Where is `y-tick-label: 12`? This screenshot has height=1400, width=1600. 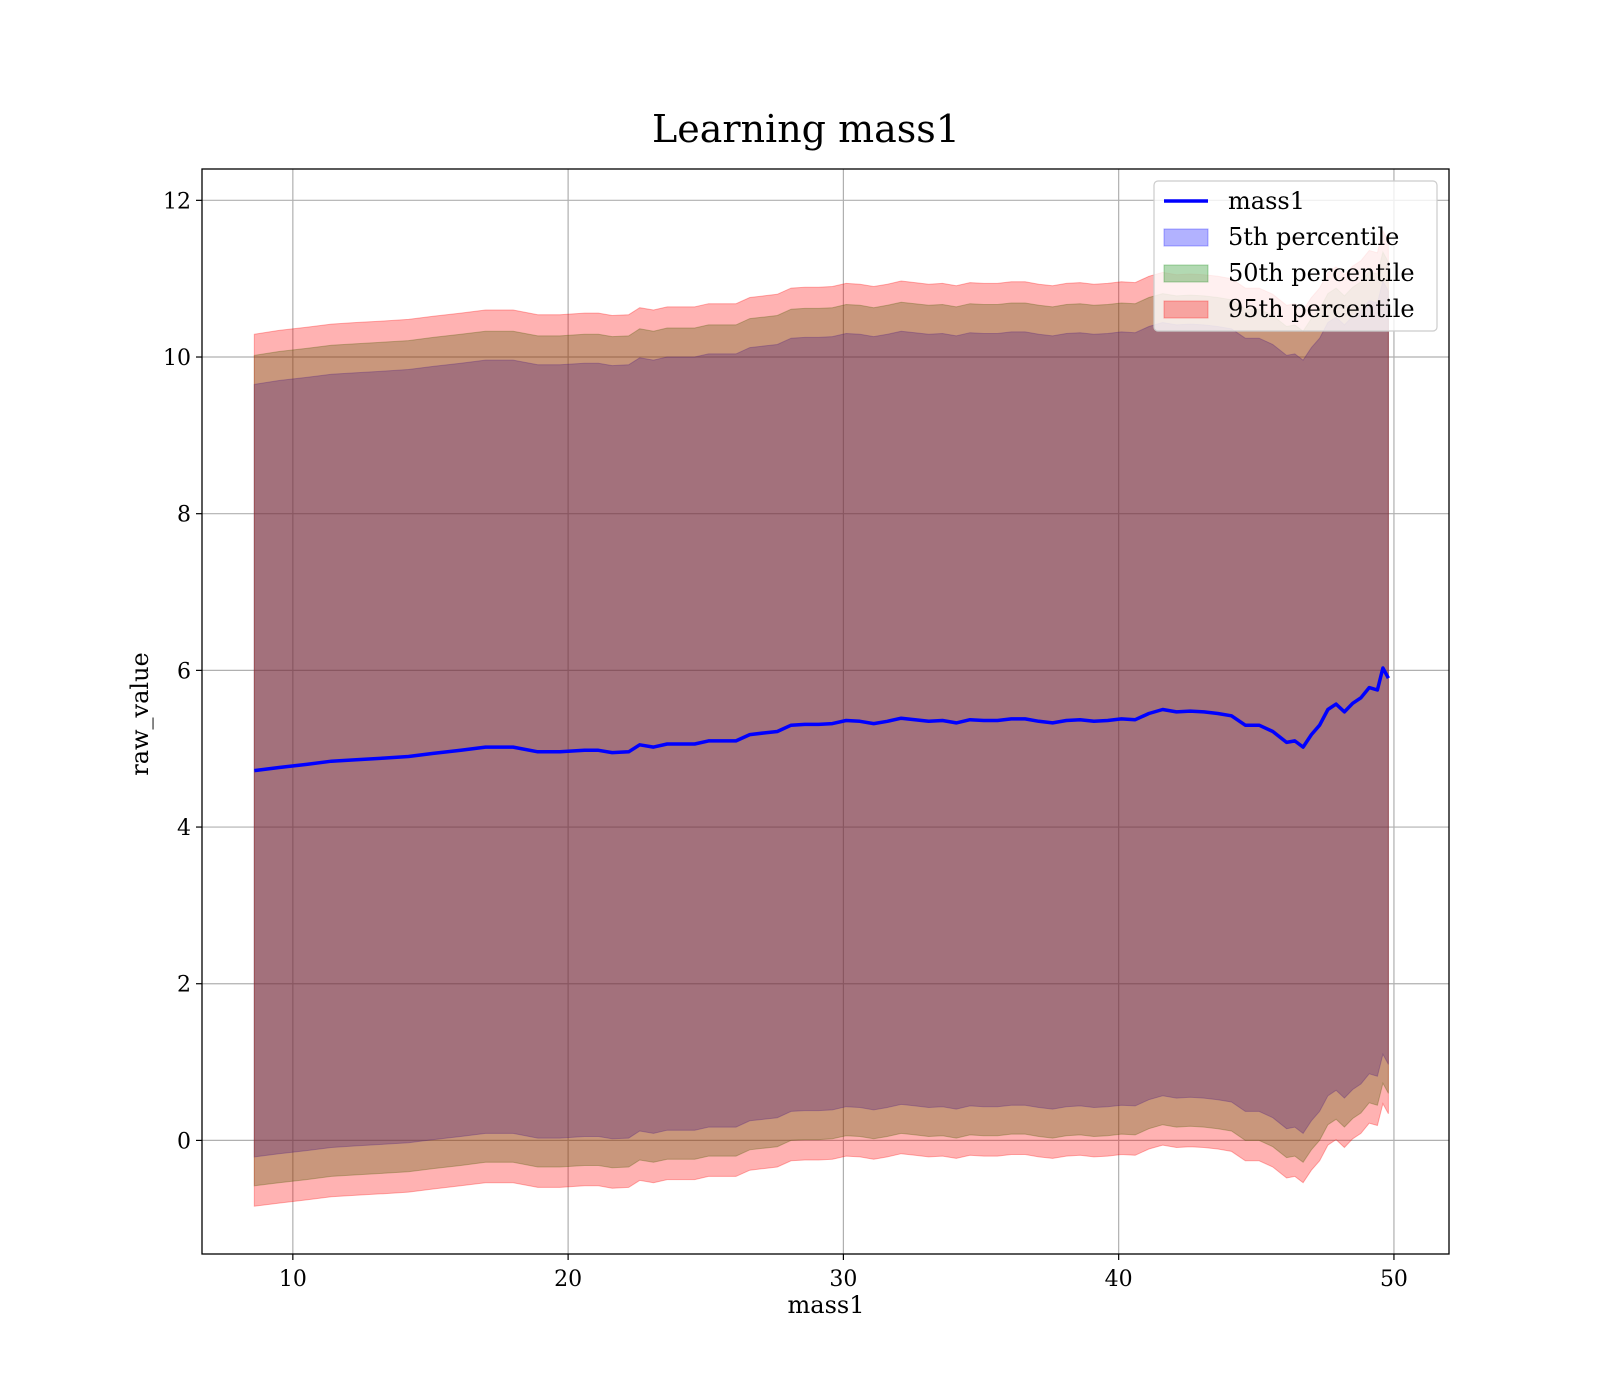 y-tick-label: 12 is located at coordinates (177, 201).